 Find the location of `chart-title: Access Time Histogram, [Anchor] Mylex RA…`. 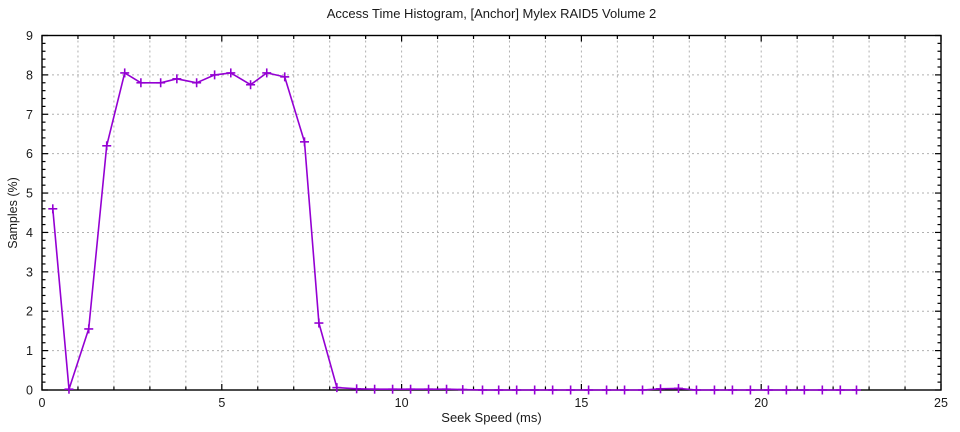

chart-title: Access Time Histogram, [Anchor] Mylex RA… is located at coordinates (491, 13).